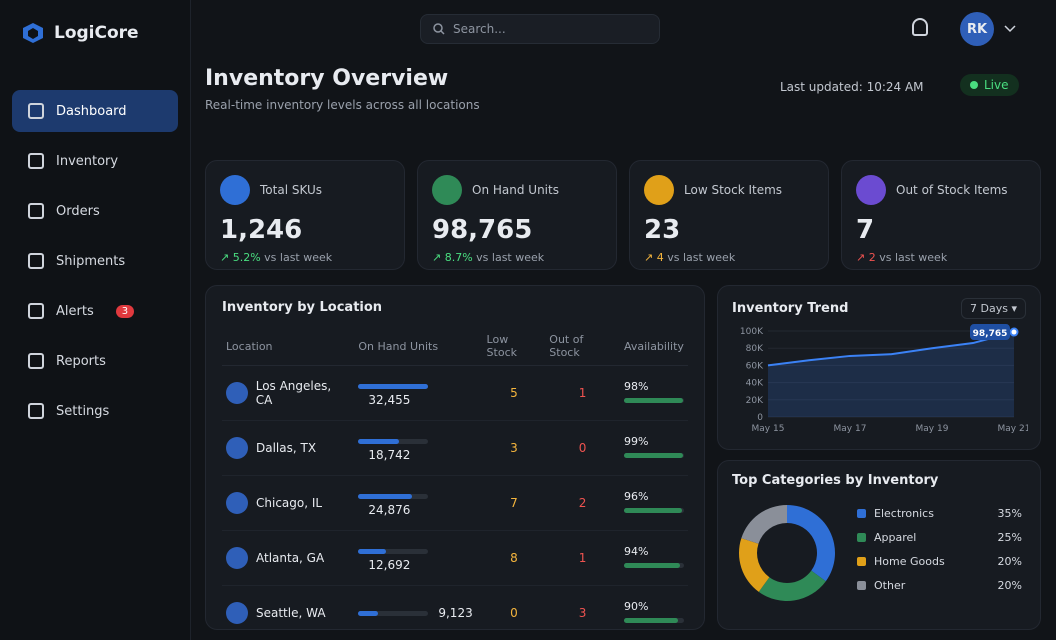 Image resolution: width=1056 pixels, height=640 pixels. What do you see at coordinates (455, 612) in the screenshot?
I see `table-row: Seattle, WA 9,123 0 3 90%` at bounding box center [455, 612].